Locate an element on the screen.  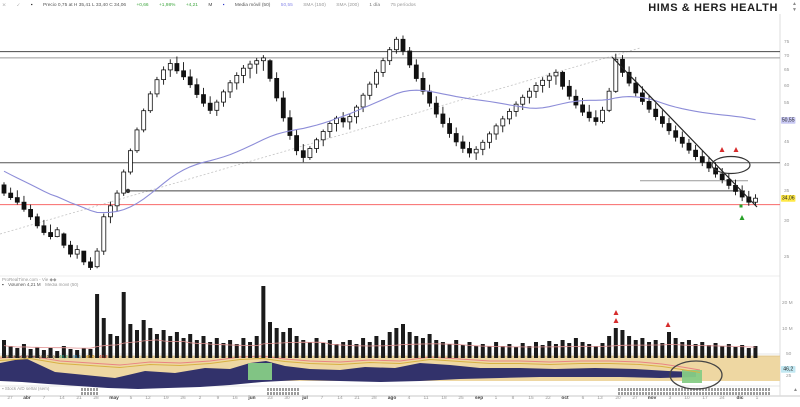
date-tick-month: ago is located at coordinates (392, 398).